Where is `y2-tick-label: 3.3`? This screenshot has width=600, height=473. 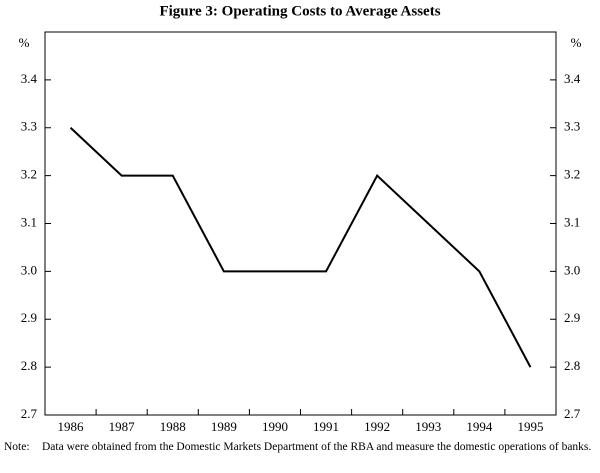
y2-tick-label: 3.3 is located at coordinates (572, 126).